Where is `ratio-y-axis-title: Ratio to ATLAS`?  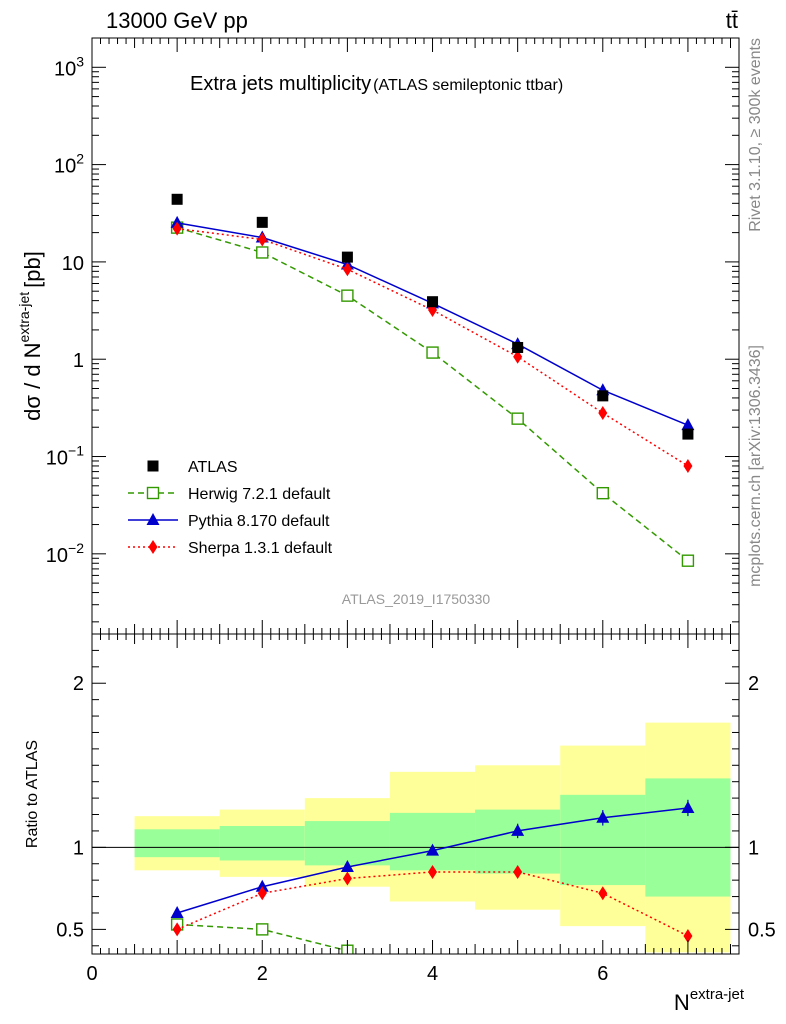 ratio-y-axis-title: Ratio to ATLAS is located at coordinates (32, 794).